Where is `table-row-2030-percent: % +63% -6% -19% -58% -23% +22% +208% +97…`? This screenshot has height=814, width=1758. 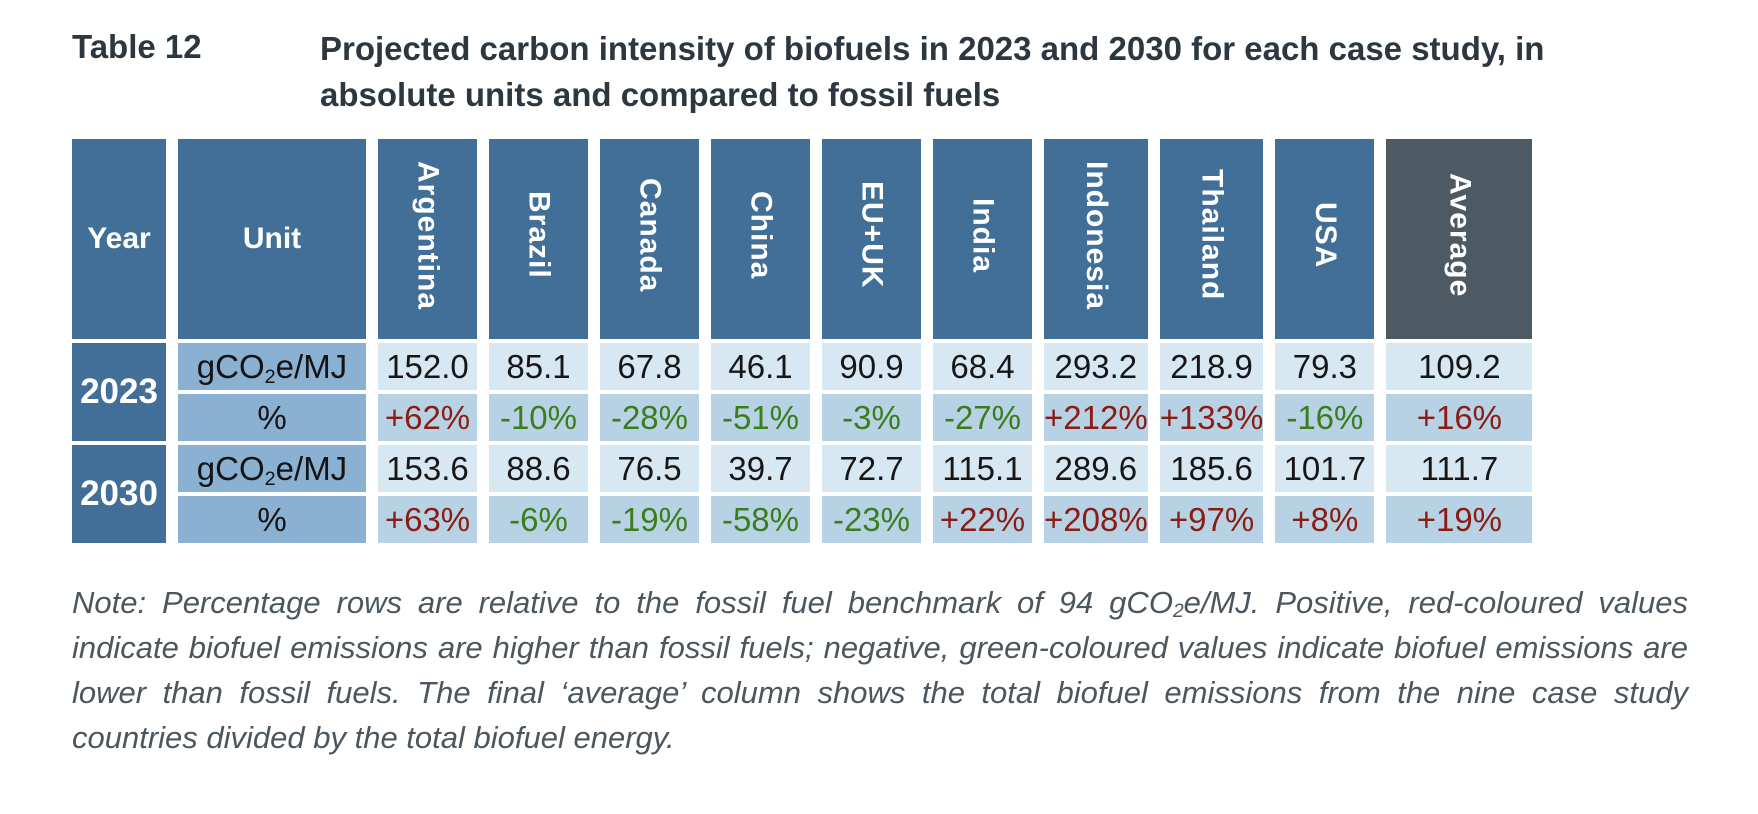 table-row-2030-percent: % +63% -6% -19% -58% -23% +22% +208% +97… is located at coordinates (808, 522).